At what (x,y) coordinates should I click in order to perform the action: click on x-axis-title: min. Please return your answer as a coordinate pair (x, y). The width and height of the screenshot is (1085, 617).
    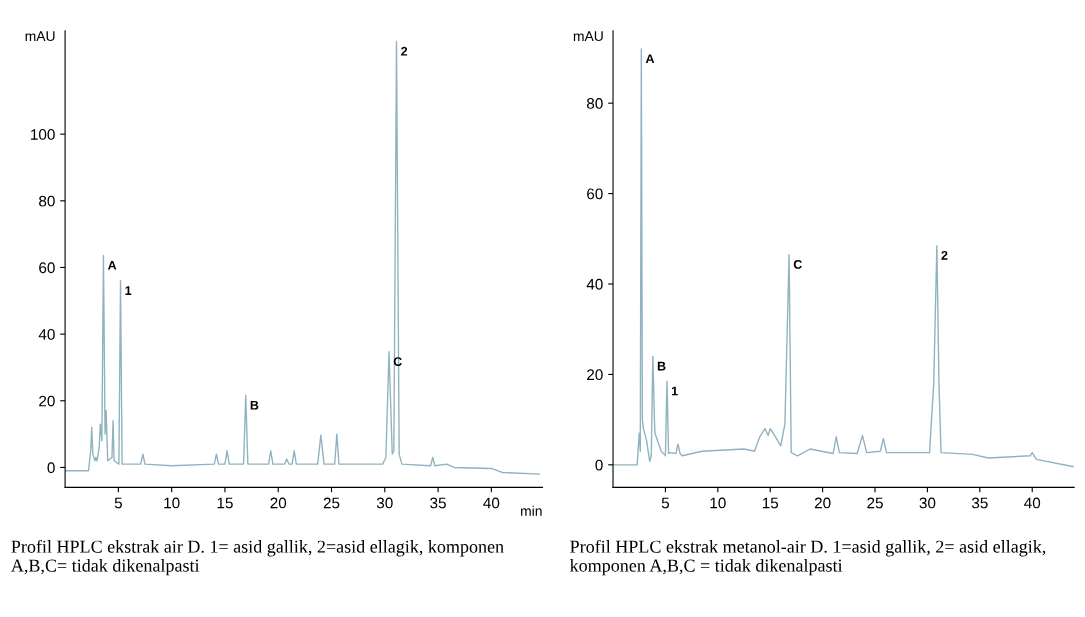
    Looking at the image, I should click on (531, 510).